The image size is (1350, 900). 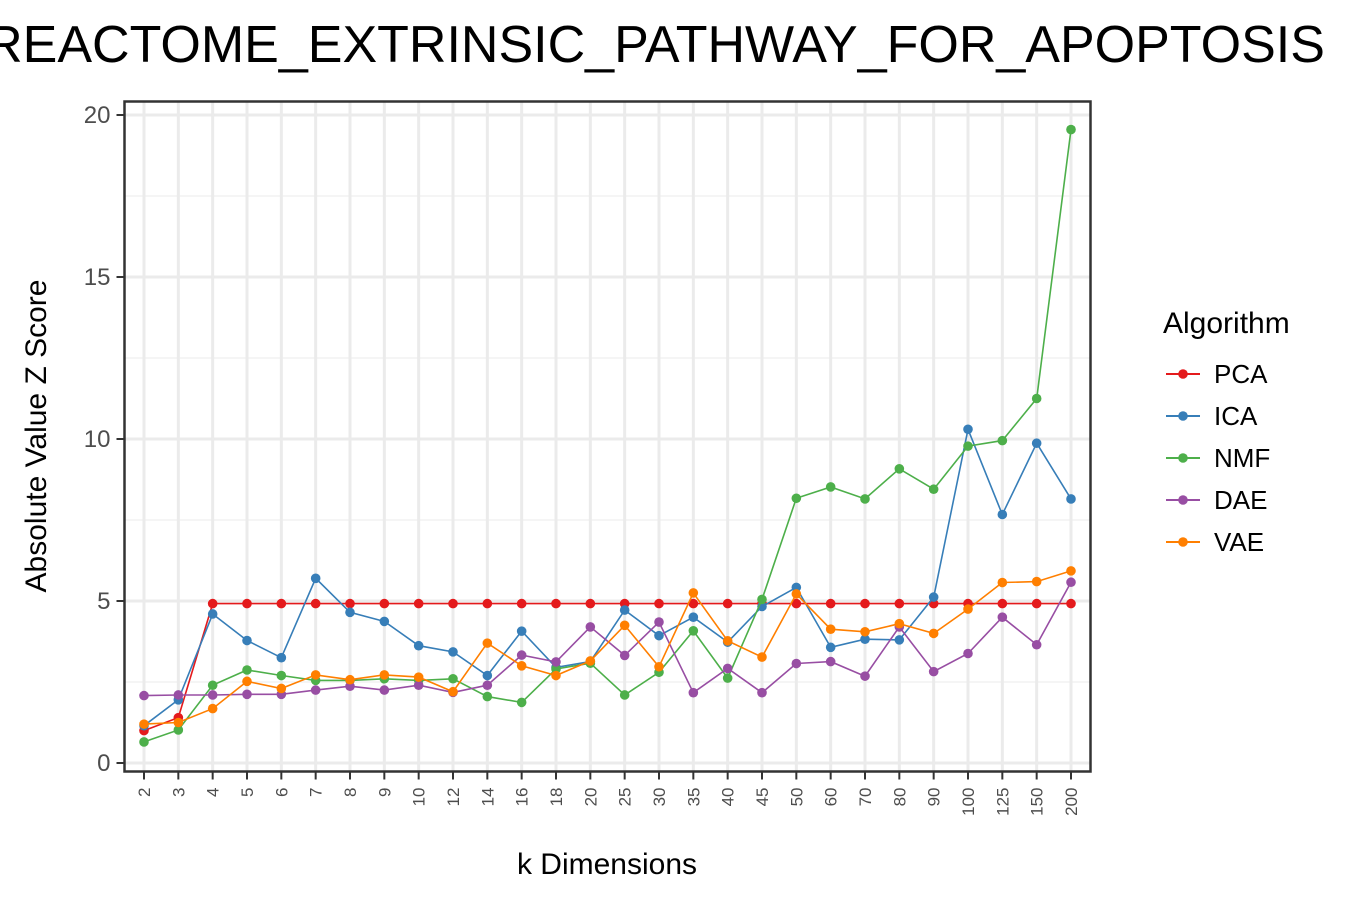 I want to click on y-tick-label: 5, so click(x=103, y=601).